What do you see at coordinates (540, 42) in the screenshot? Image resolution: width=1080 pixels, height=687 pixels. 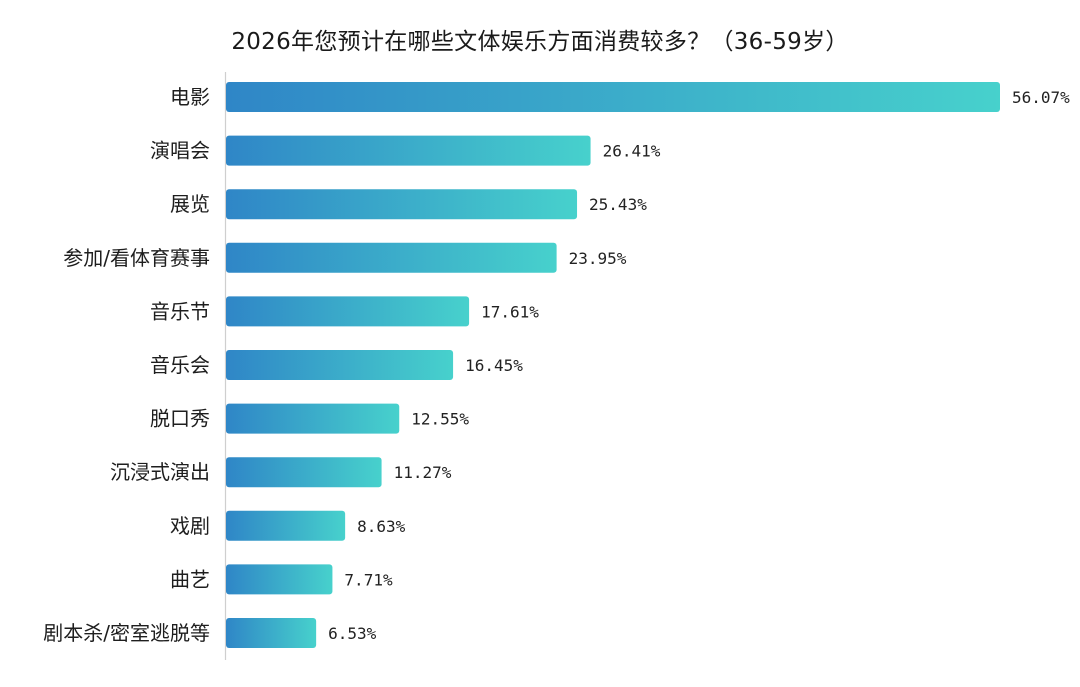 I see `chart-title: 2026年您预计在哪些文体娱乐方面消费较多？（36-59岁）` at bounding box center [540, 42].